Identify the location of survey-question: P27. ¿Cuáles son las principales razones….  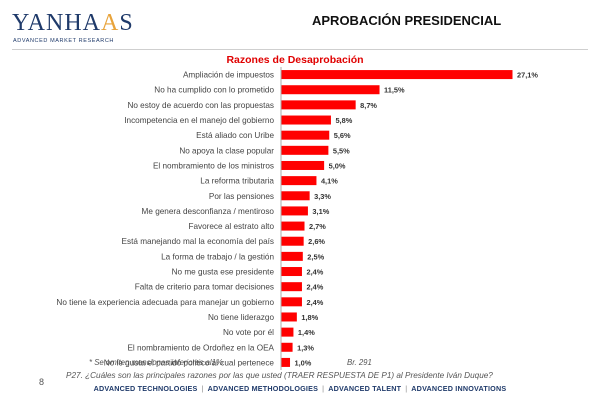
(279, 375).